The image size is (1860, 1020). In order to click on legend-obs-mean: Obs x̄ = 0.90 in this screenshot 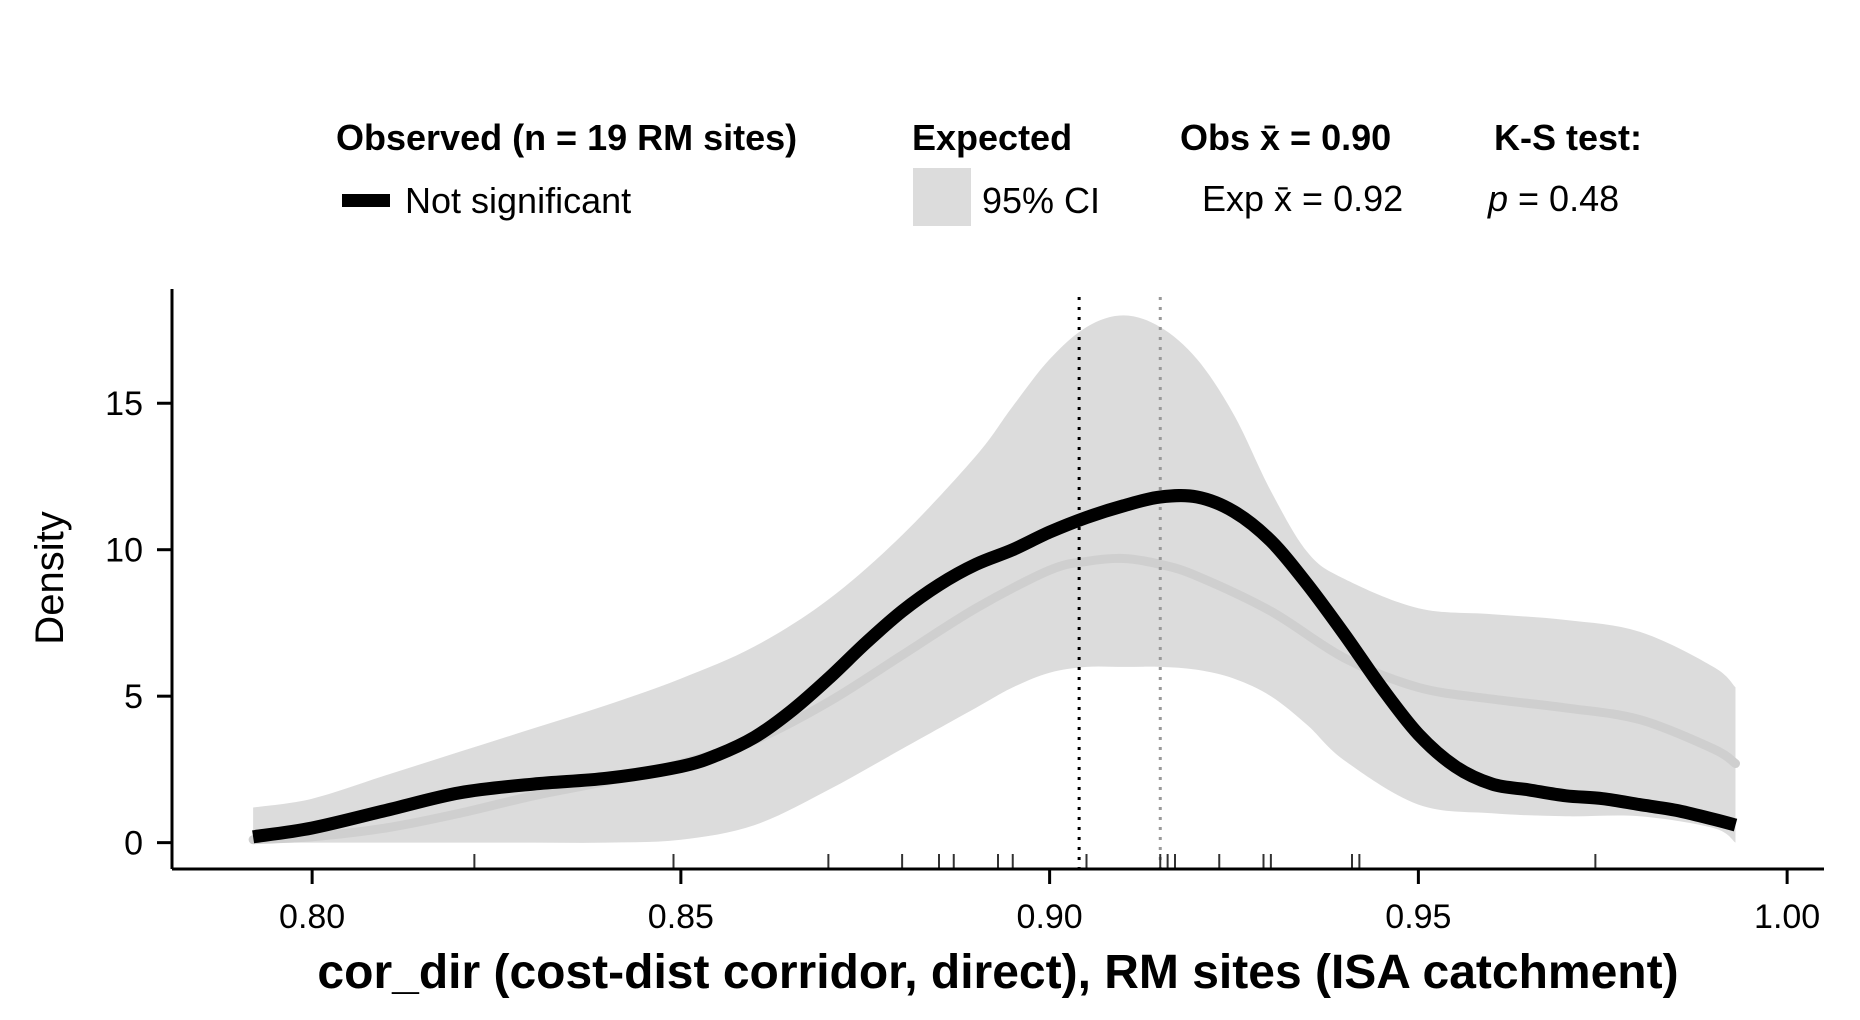, I will do `click(1285, 137)`.